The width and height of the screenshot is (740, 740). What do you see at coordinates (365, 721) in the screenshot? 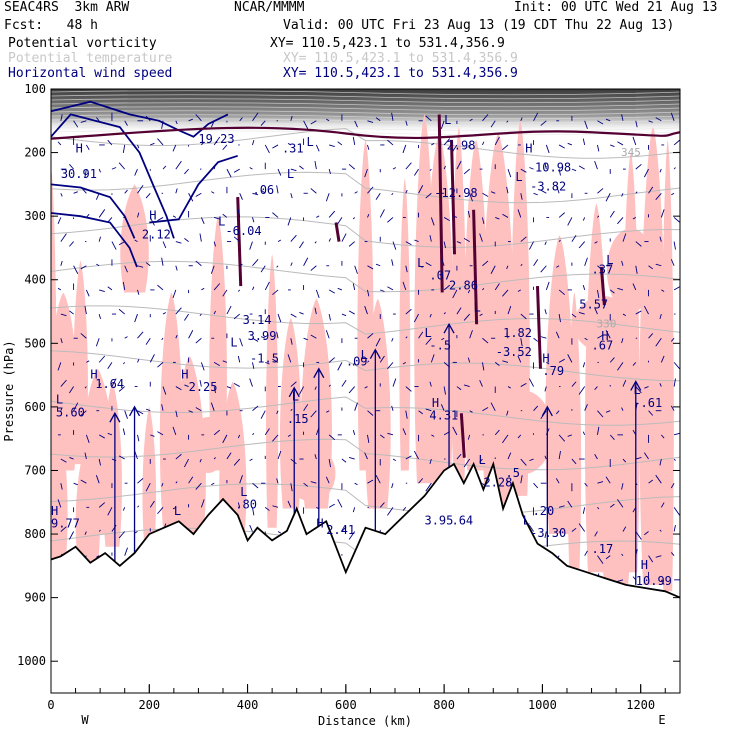
I see `x-axis-label: Distance (km)` at bounding box center [365, 721].